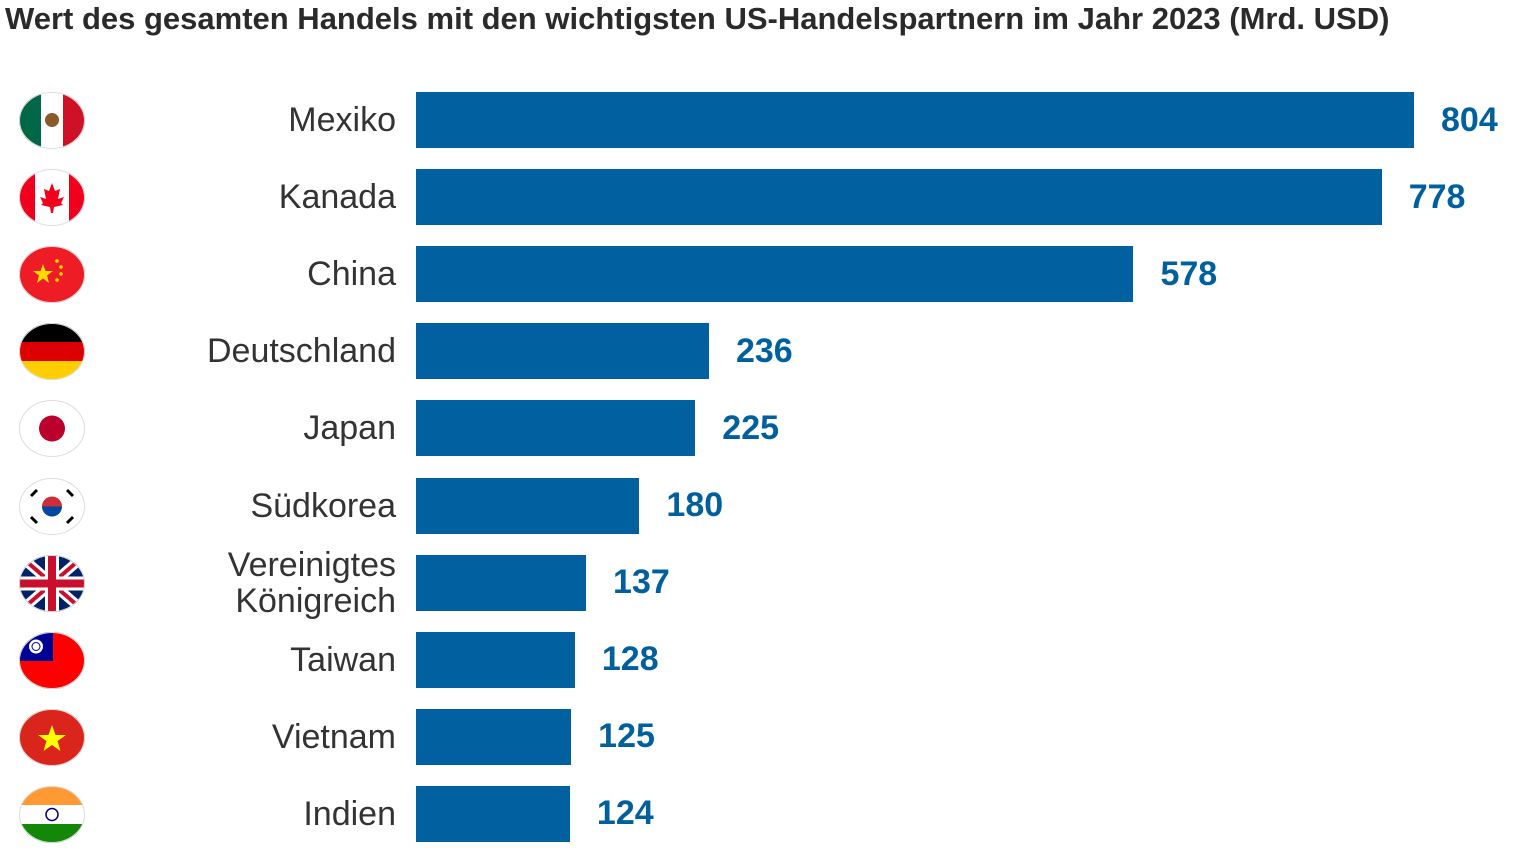  I want to click on category-label: Vietnam, so click(333, 736).